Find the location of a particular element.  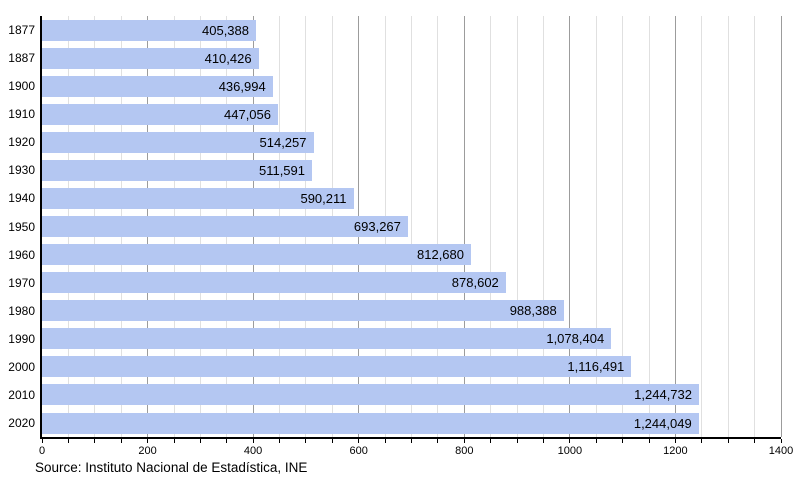

x-axis-line is located at coordinates (410, 438).